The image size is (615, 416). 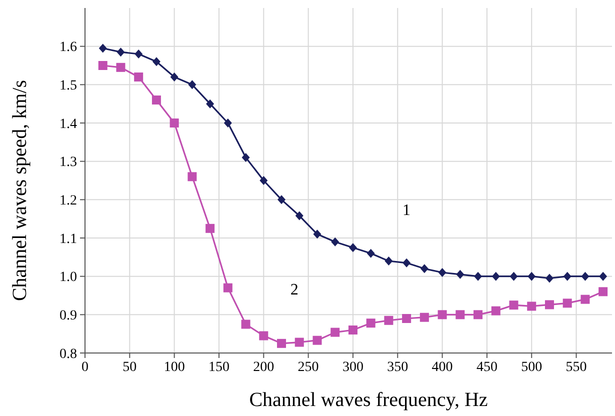 I want to click on x-tick-label: 400, so click(x=442, y=367).